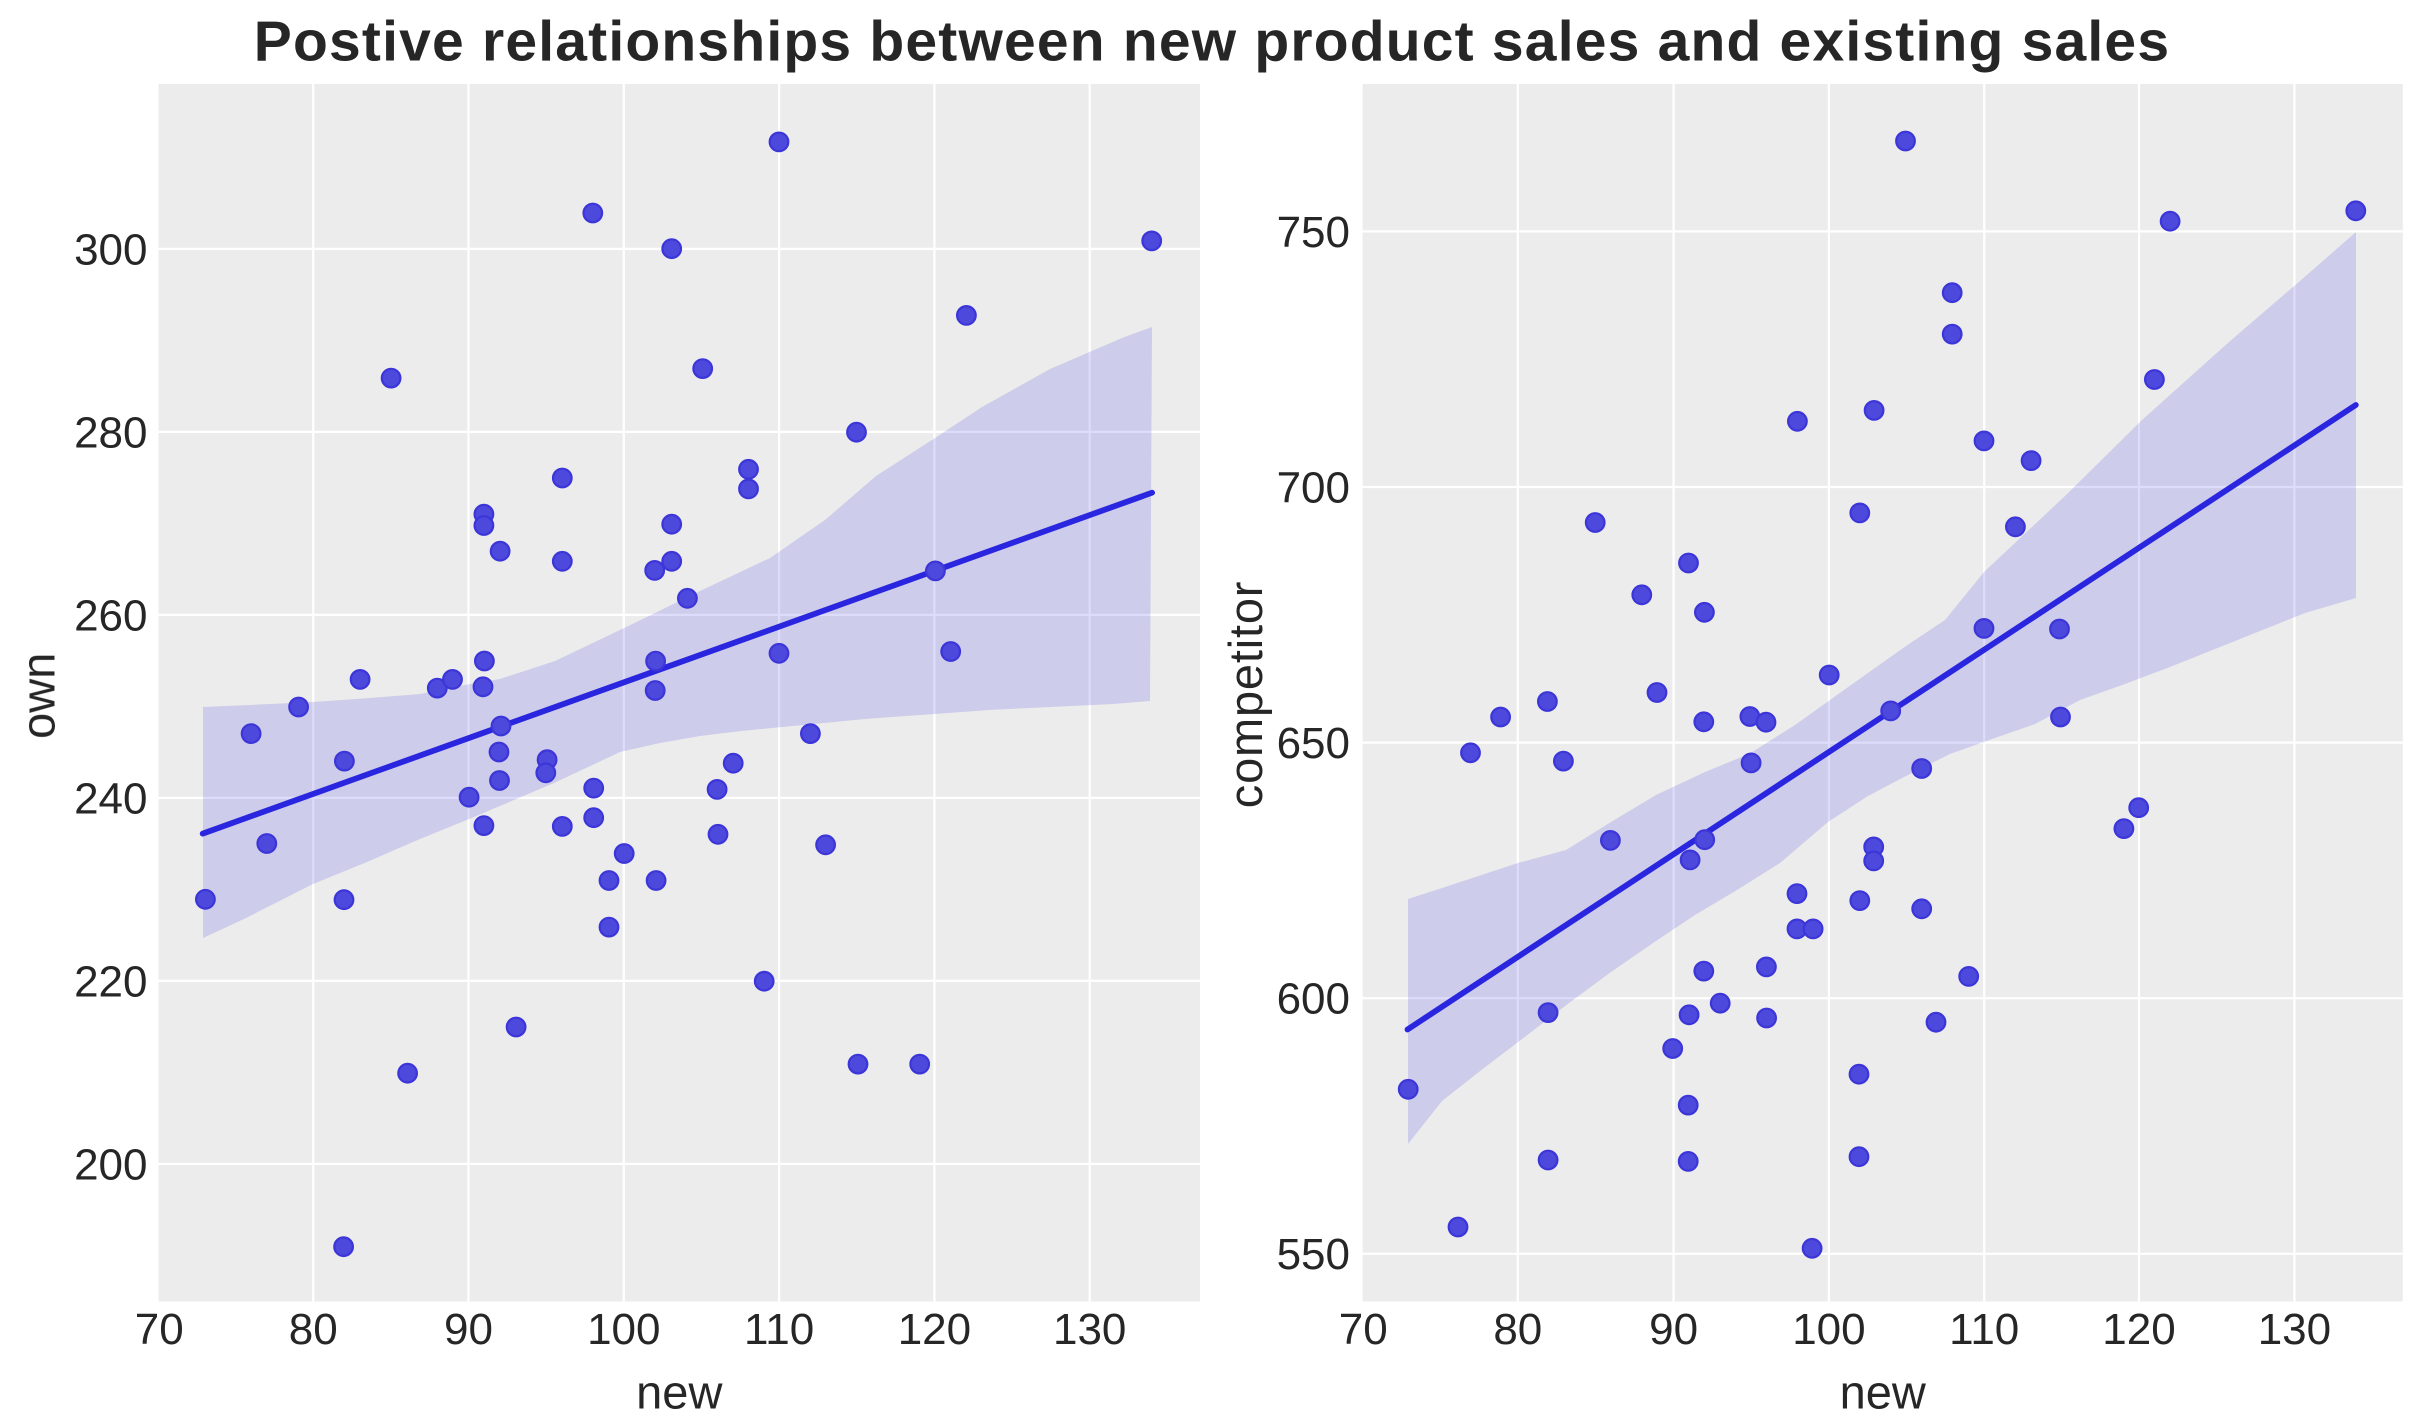  I want to click on svg-text: competitor, so click(1245, 694).